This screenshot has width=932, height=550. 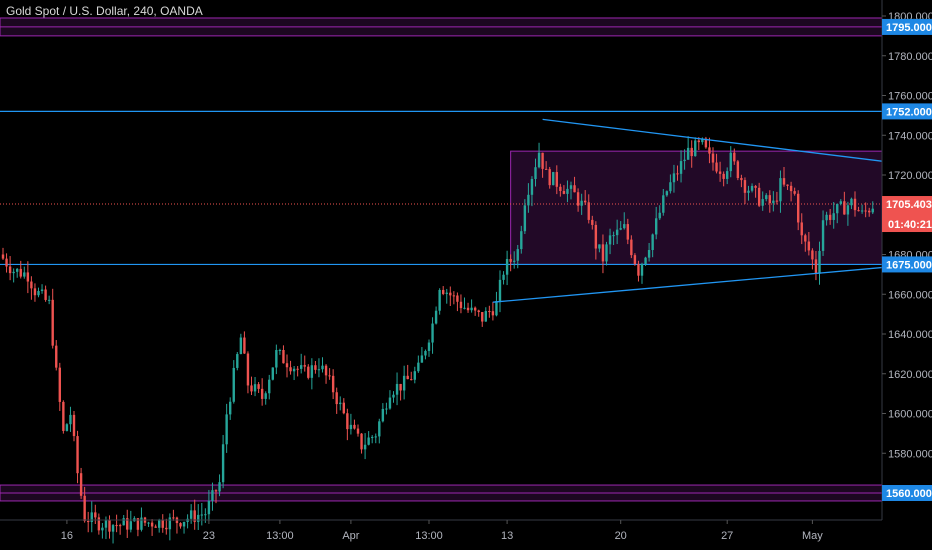 What do you see at coordinates (209, 536) in the screenshot?
I see `x-tick-label: 23` at bounding box center [209, 536].